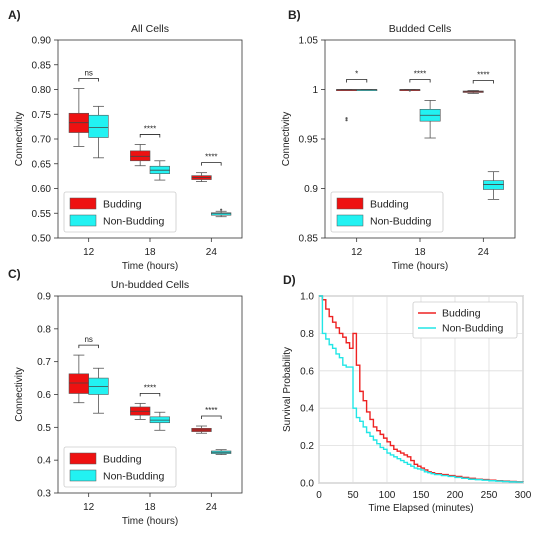  Describe the element at coordinates (42, 90) in the screenshot. I see `y-tick-label: 0.80` at that location.